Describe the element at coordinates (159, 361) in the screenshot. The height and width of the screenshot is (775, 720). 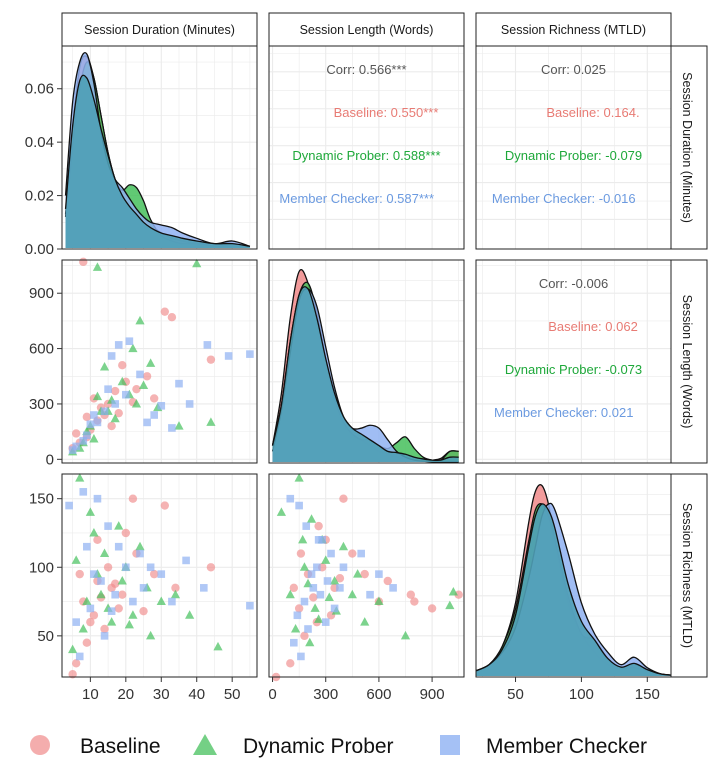
I see `panel-border` at that location.